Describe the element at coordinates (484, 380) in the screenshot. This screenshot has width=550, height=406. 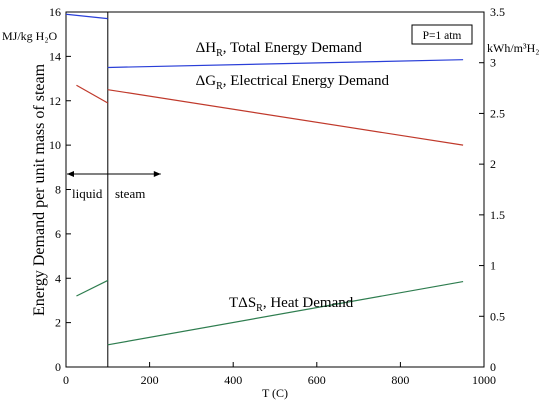
I see `x-tick-label-5: 1000` at that location.